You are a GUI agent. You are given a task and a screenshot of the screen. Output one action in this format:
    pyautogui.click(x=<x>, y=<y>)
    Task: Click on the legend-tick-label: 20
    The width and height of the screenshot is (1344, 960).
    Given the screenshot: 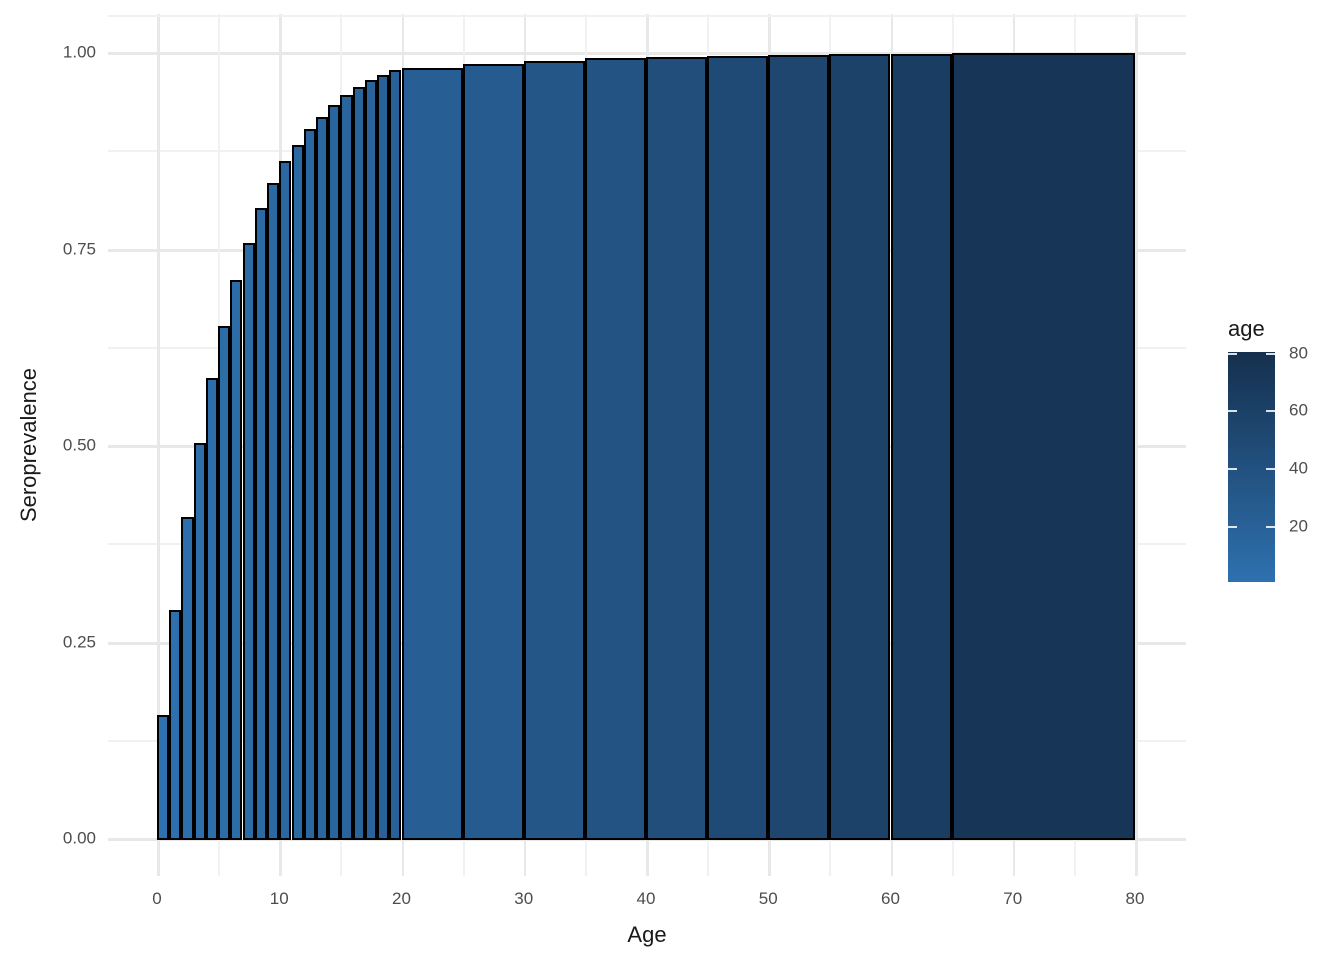 What is the action you would take?
    pyautogui.click(x=1298, y=526)
    